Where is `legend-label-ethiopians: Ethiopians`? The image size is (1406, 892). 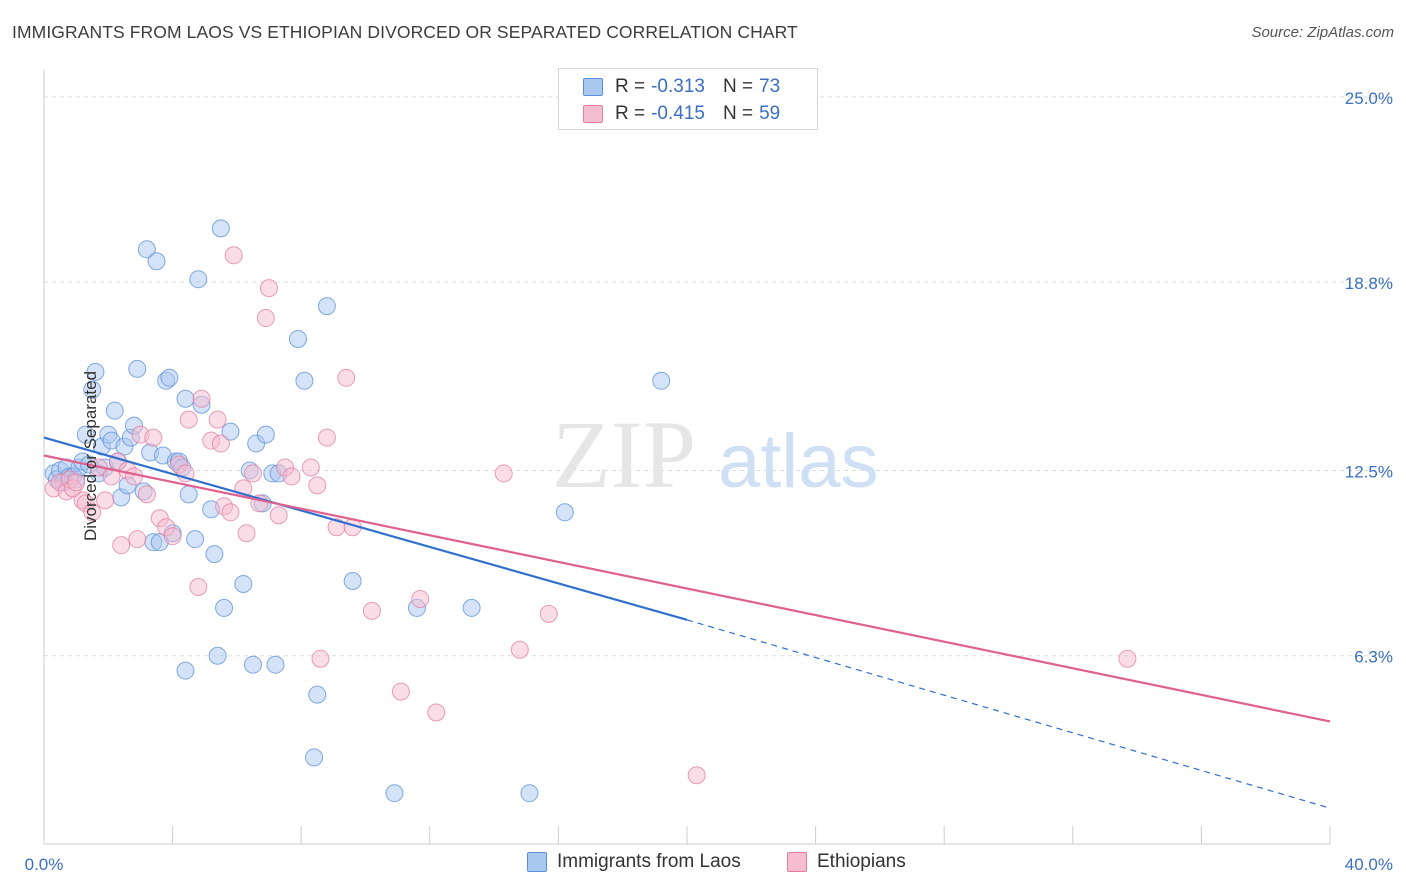 legend-label-ethiopians: Ethiopians is located at coordinates (861, 861).